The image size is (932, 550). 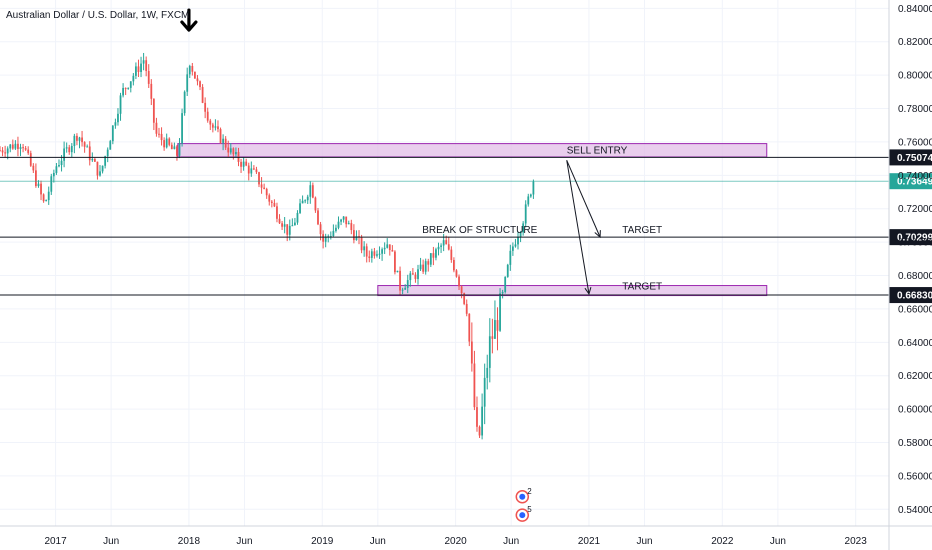 I want to click on y-tick-label: 0.70000, so click(x=915, y=243).